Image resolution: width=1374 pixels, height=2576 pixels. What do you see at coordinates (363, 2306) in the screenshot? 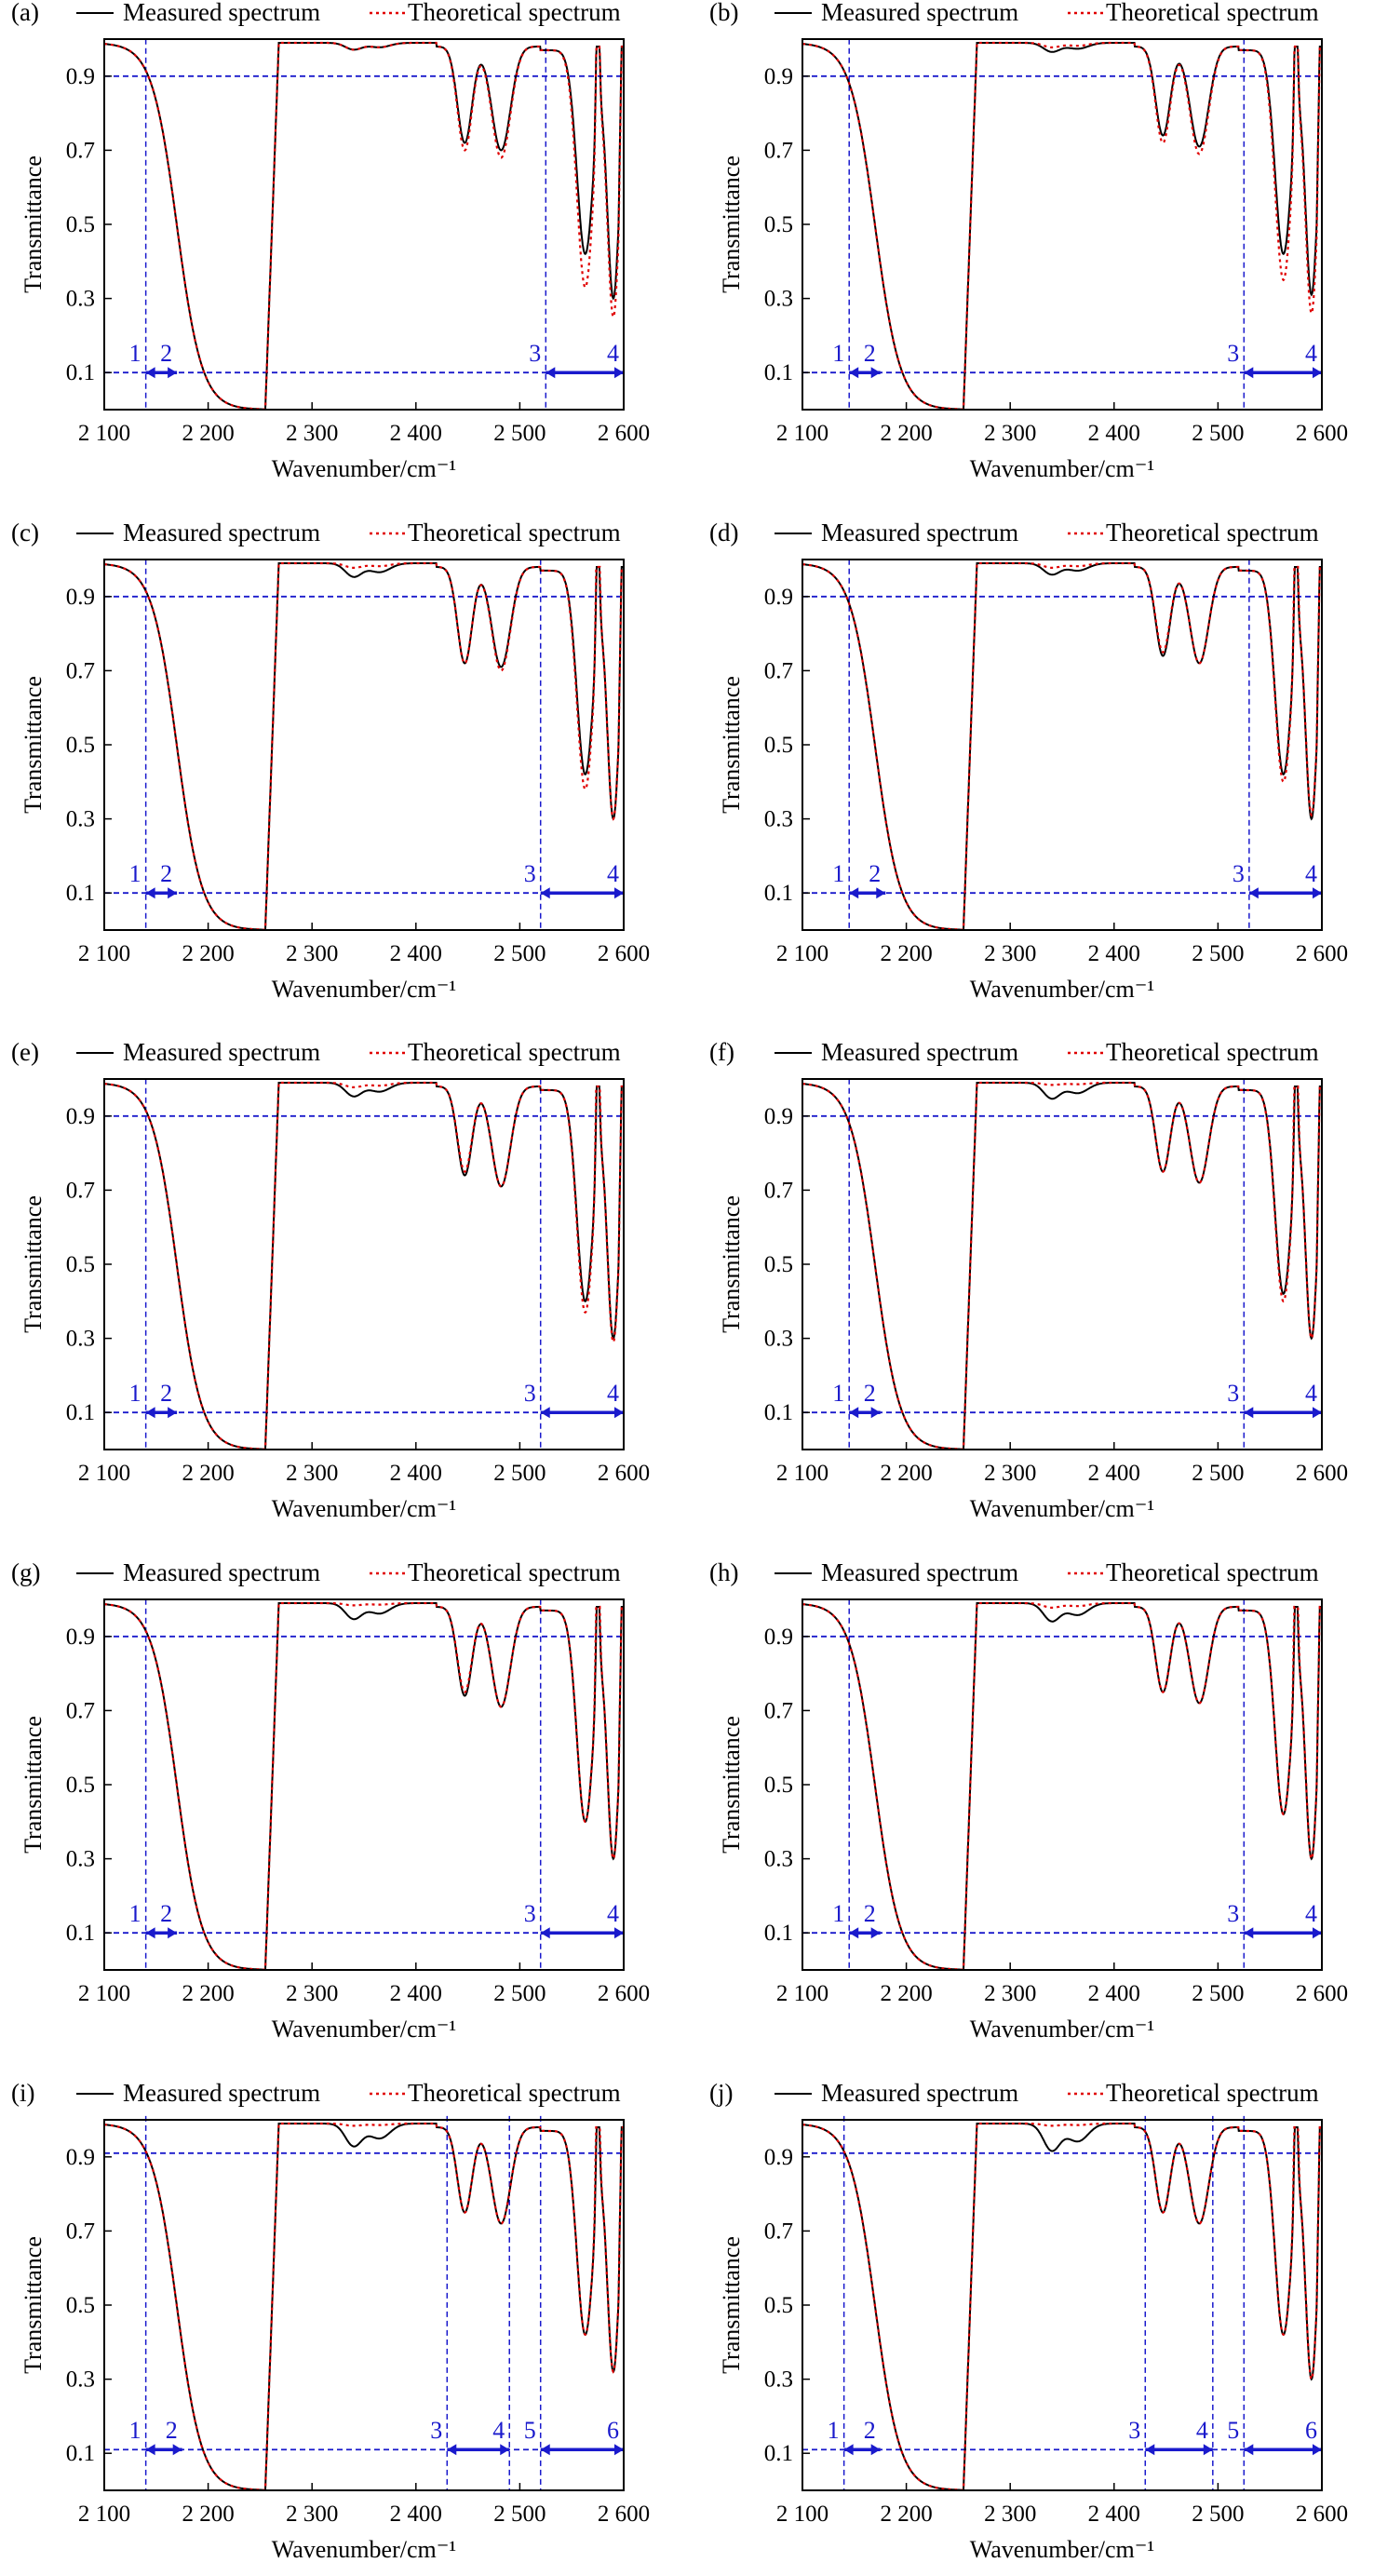
I see `series-line-theoretical` at bounding box center [363, 2306].